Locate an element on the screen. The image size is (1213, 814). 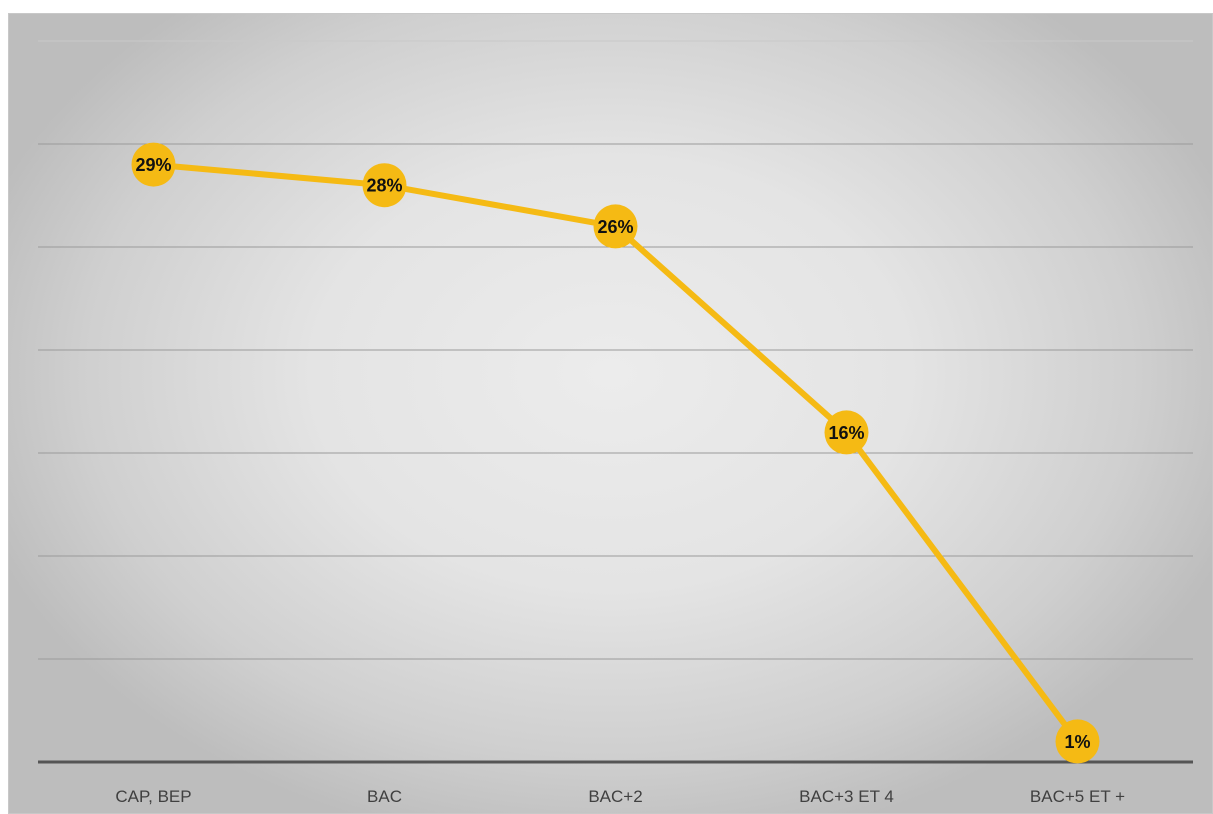
x-tick-label: BAC is located at coordinates (384, 796).